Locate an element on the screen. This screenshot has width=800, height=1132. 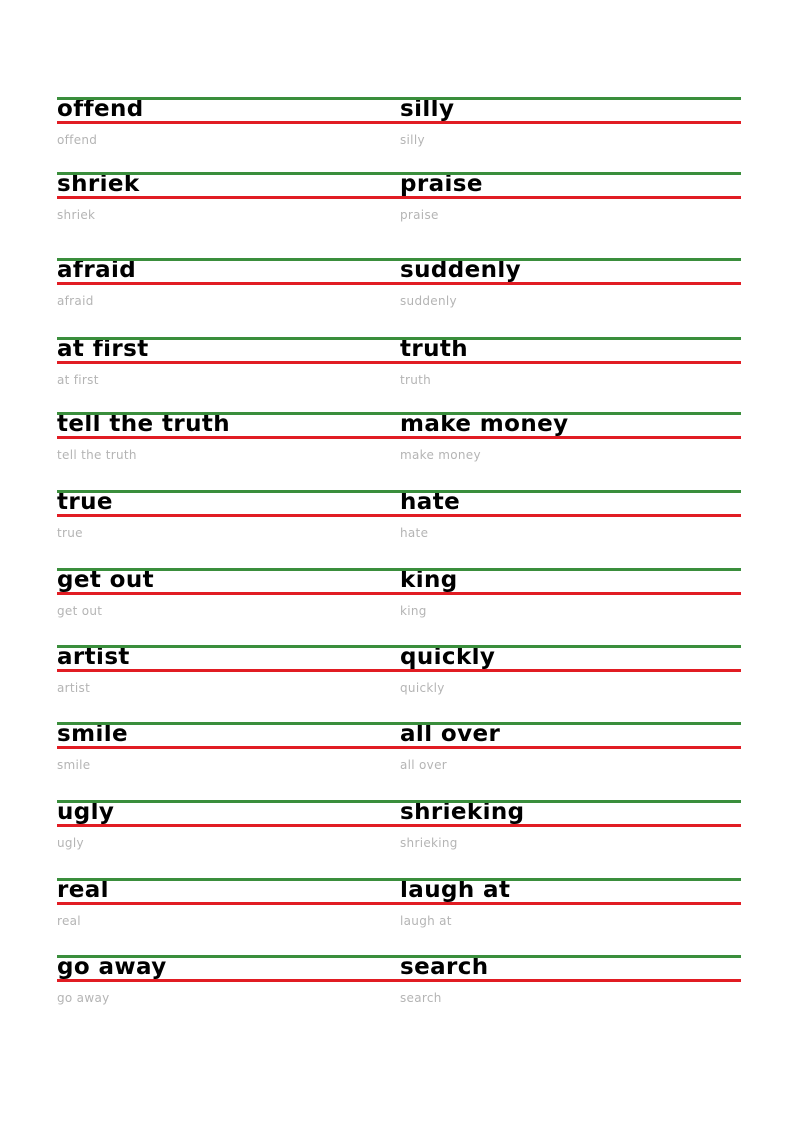
vocab-word-left: at first is located at coordinates (103, 349).